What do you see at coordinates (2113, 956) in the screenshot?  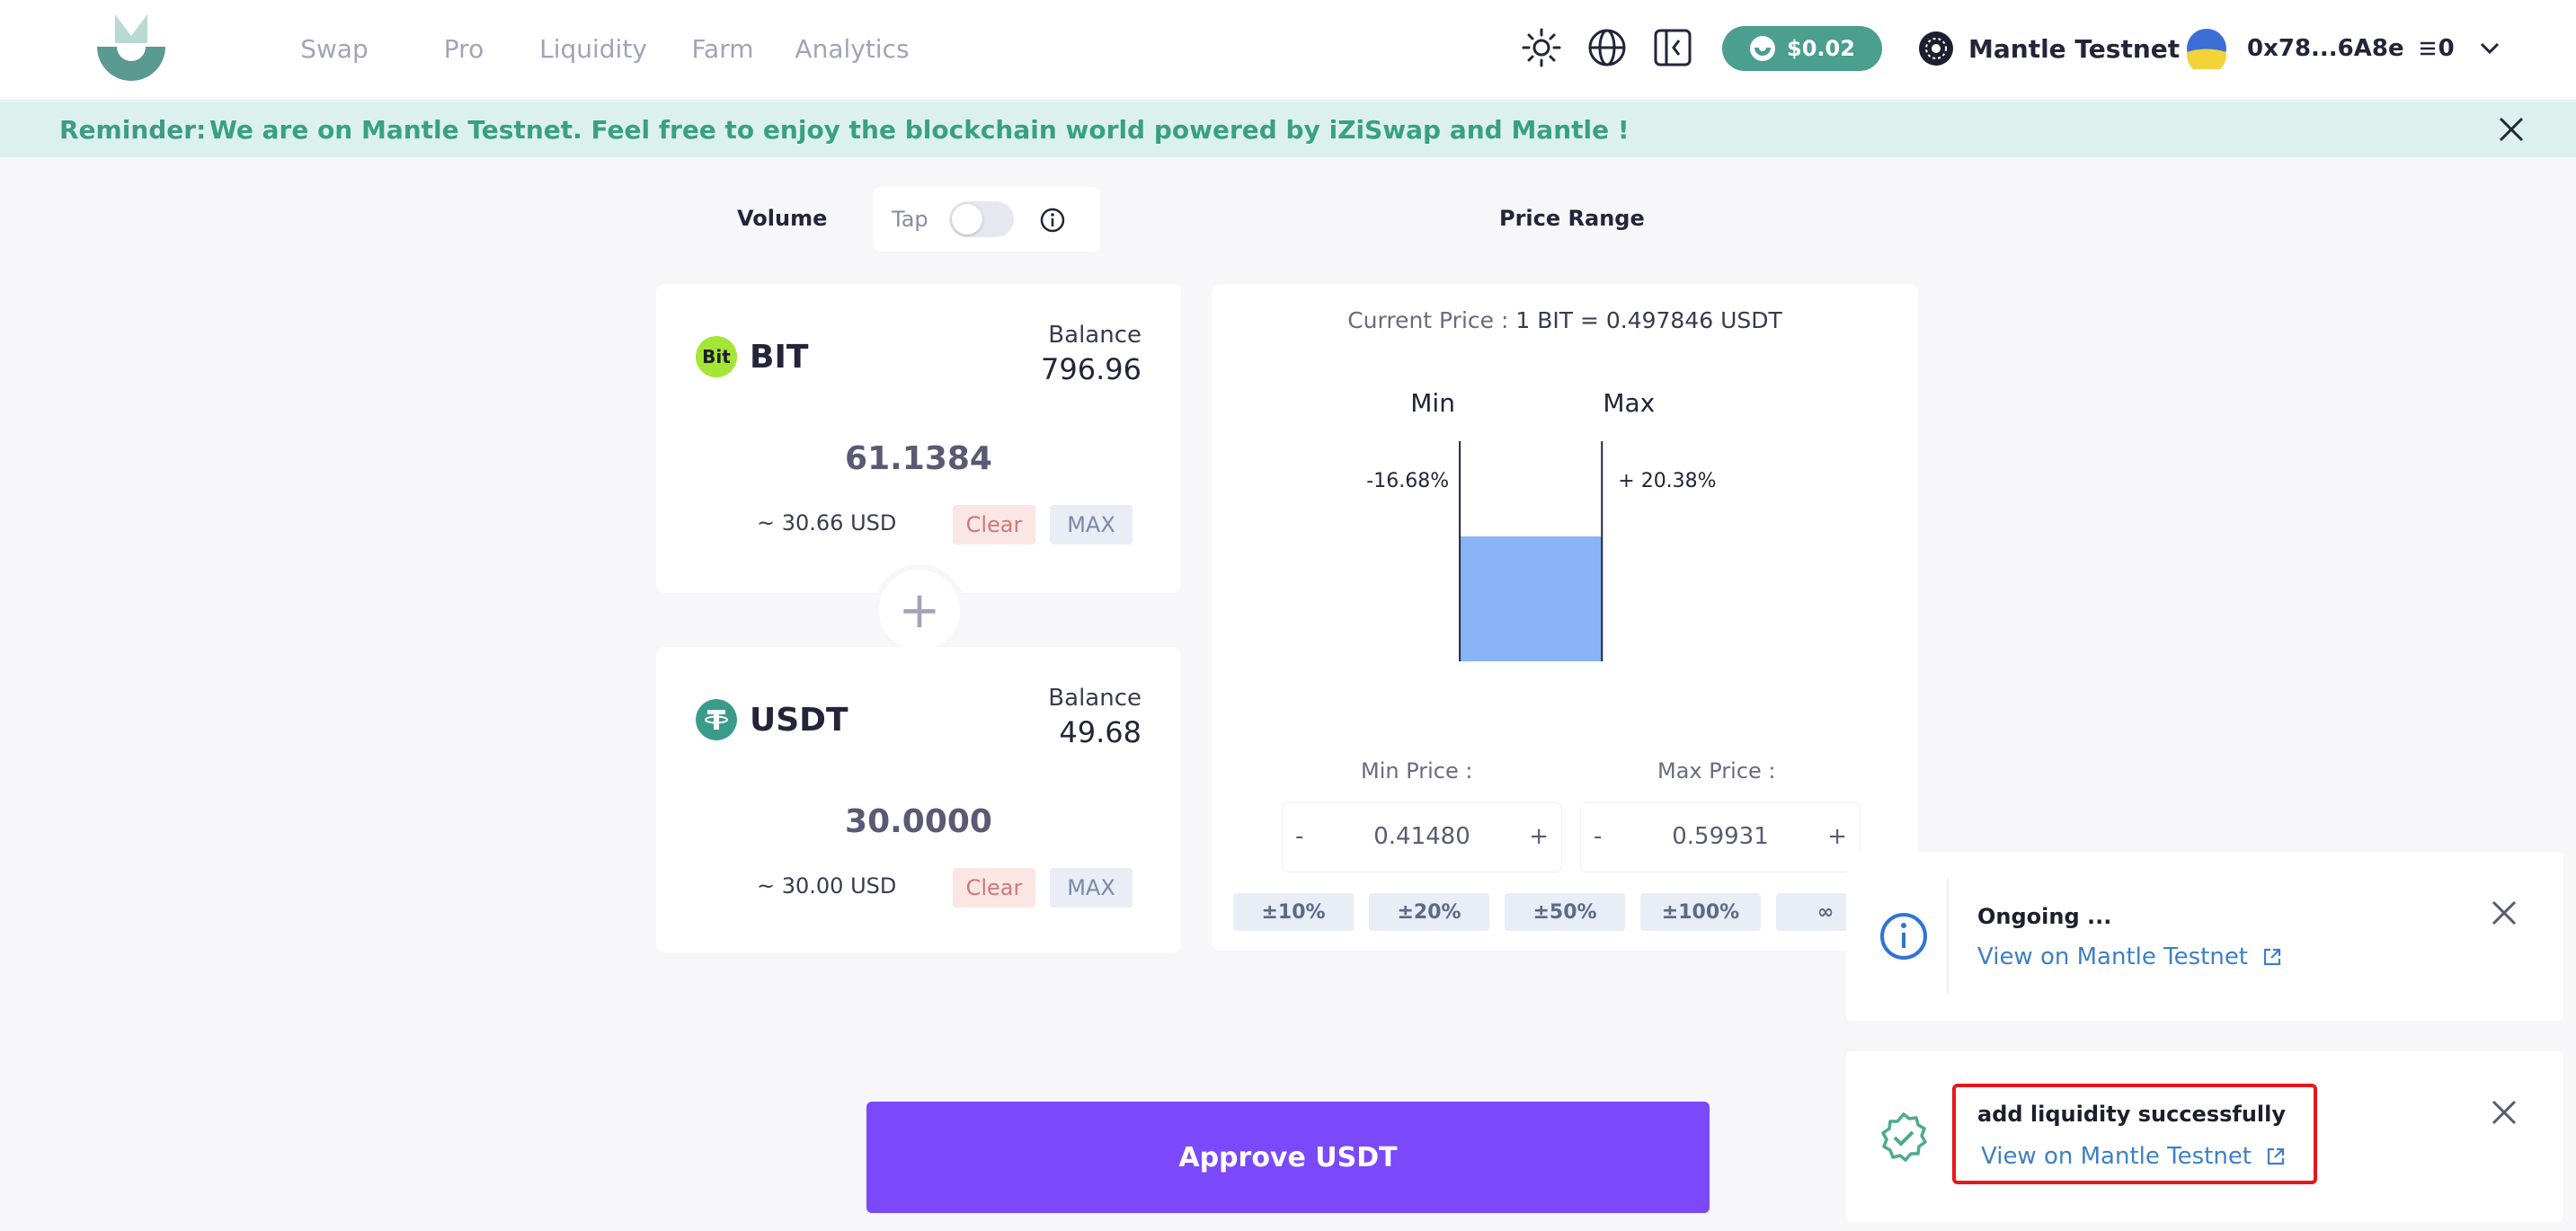 I see `toast-ongoing-link-text: View on Mantle Testnet` at bounding box center [2113, 956].